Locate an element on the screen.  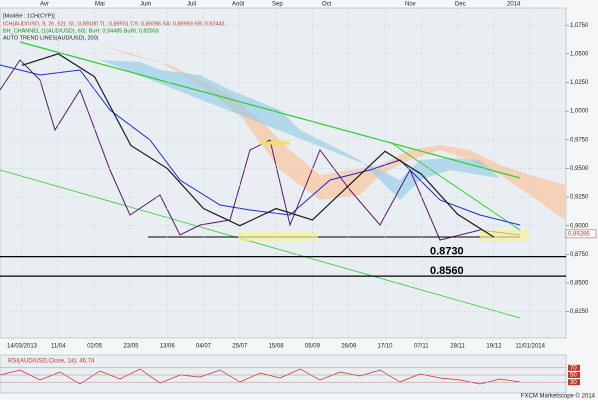
rsi-line is located at coordinates (260, 376).